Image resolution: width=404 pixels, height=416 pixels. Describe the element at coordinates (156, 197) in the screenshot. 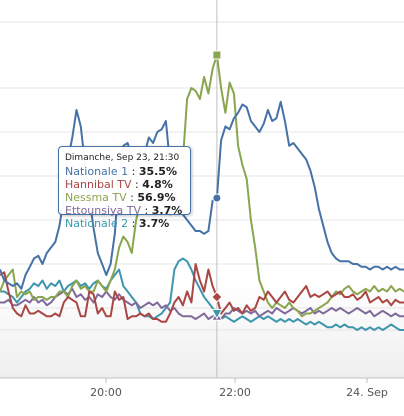

I see `tooltip-value: 56.9%` at that location.